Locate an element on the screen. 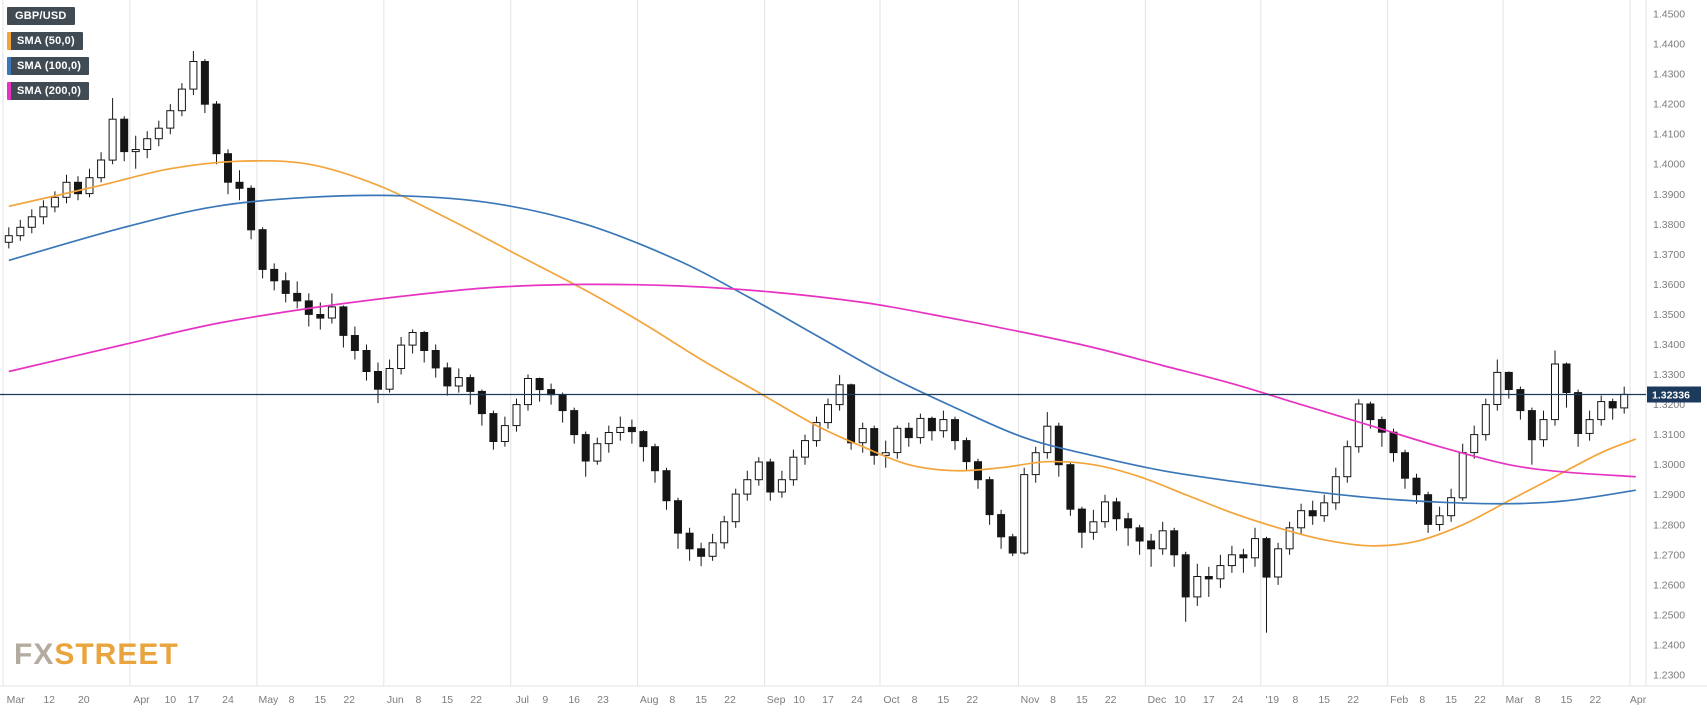 The height and width of the screenshot is (712, 1707). svg-text: 1.2500 is located at coordinates (1669, 615).